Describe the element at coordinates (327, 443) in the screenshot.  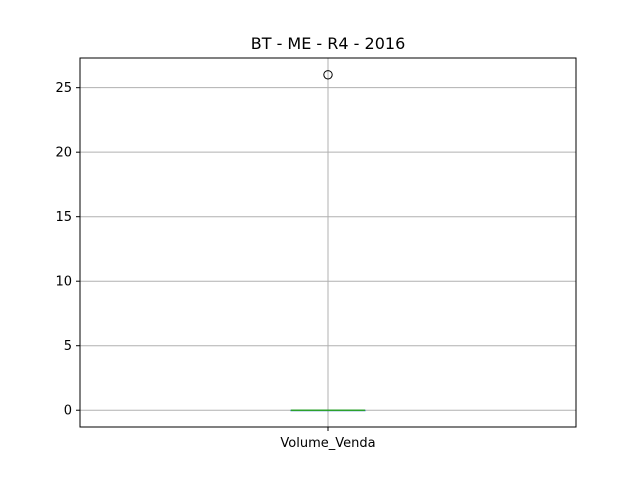
I see `x-tick-label: Volume_Venda` at that location.